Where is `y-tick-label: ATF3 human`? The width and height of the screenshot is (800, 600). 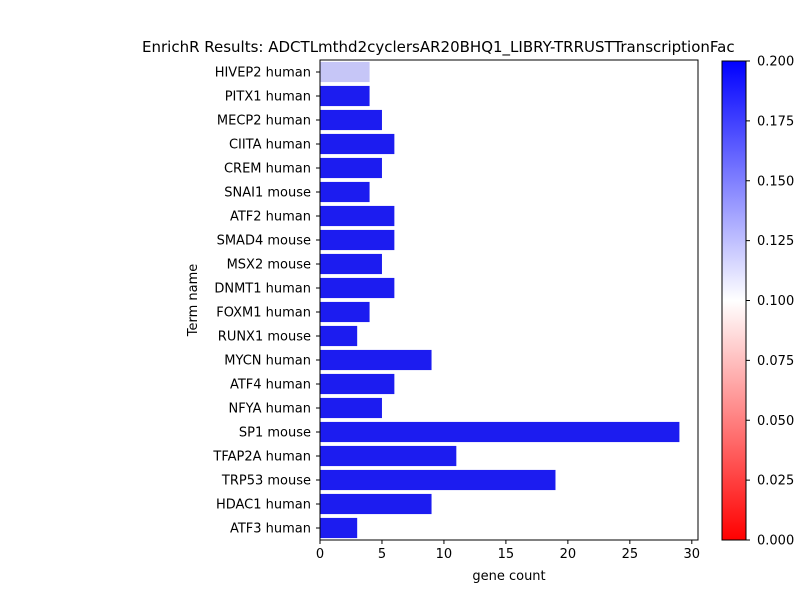
y-tick-label: ATF3 human is located at coordinates (270, 529).